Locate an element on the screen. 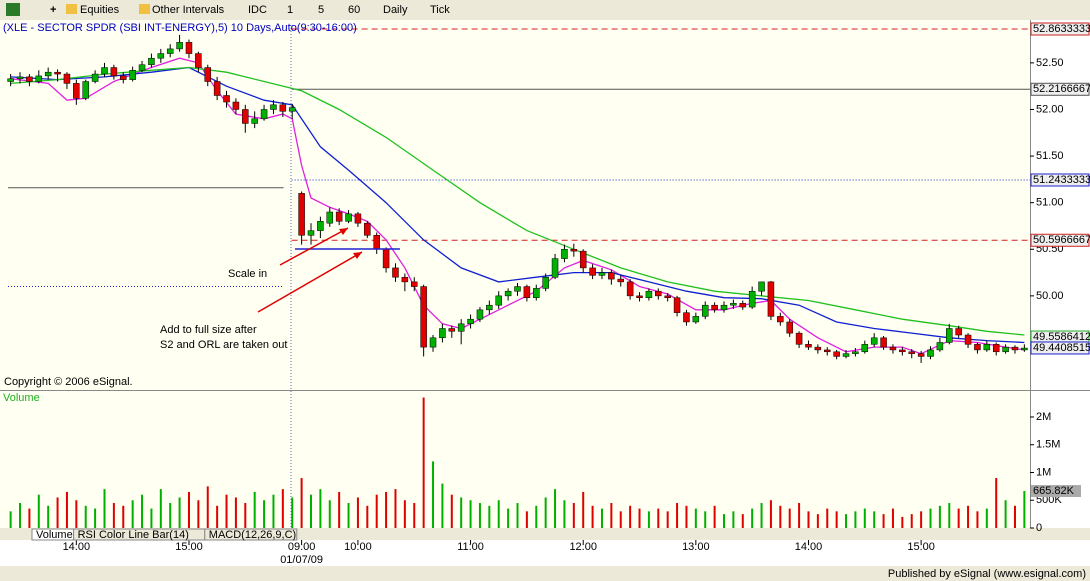  toolbar-icon is located at coordinates (13, 9).